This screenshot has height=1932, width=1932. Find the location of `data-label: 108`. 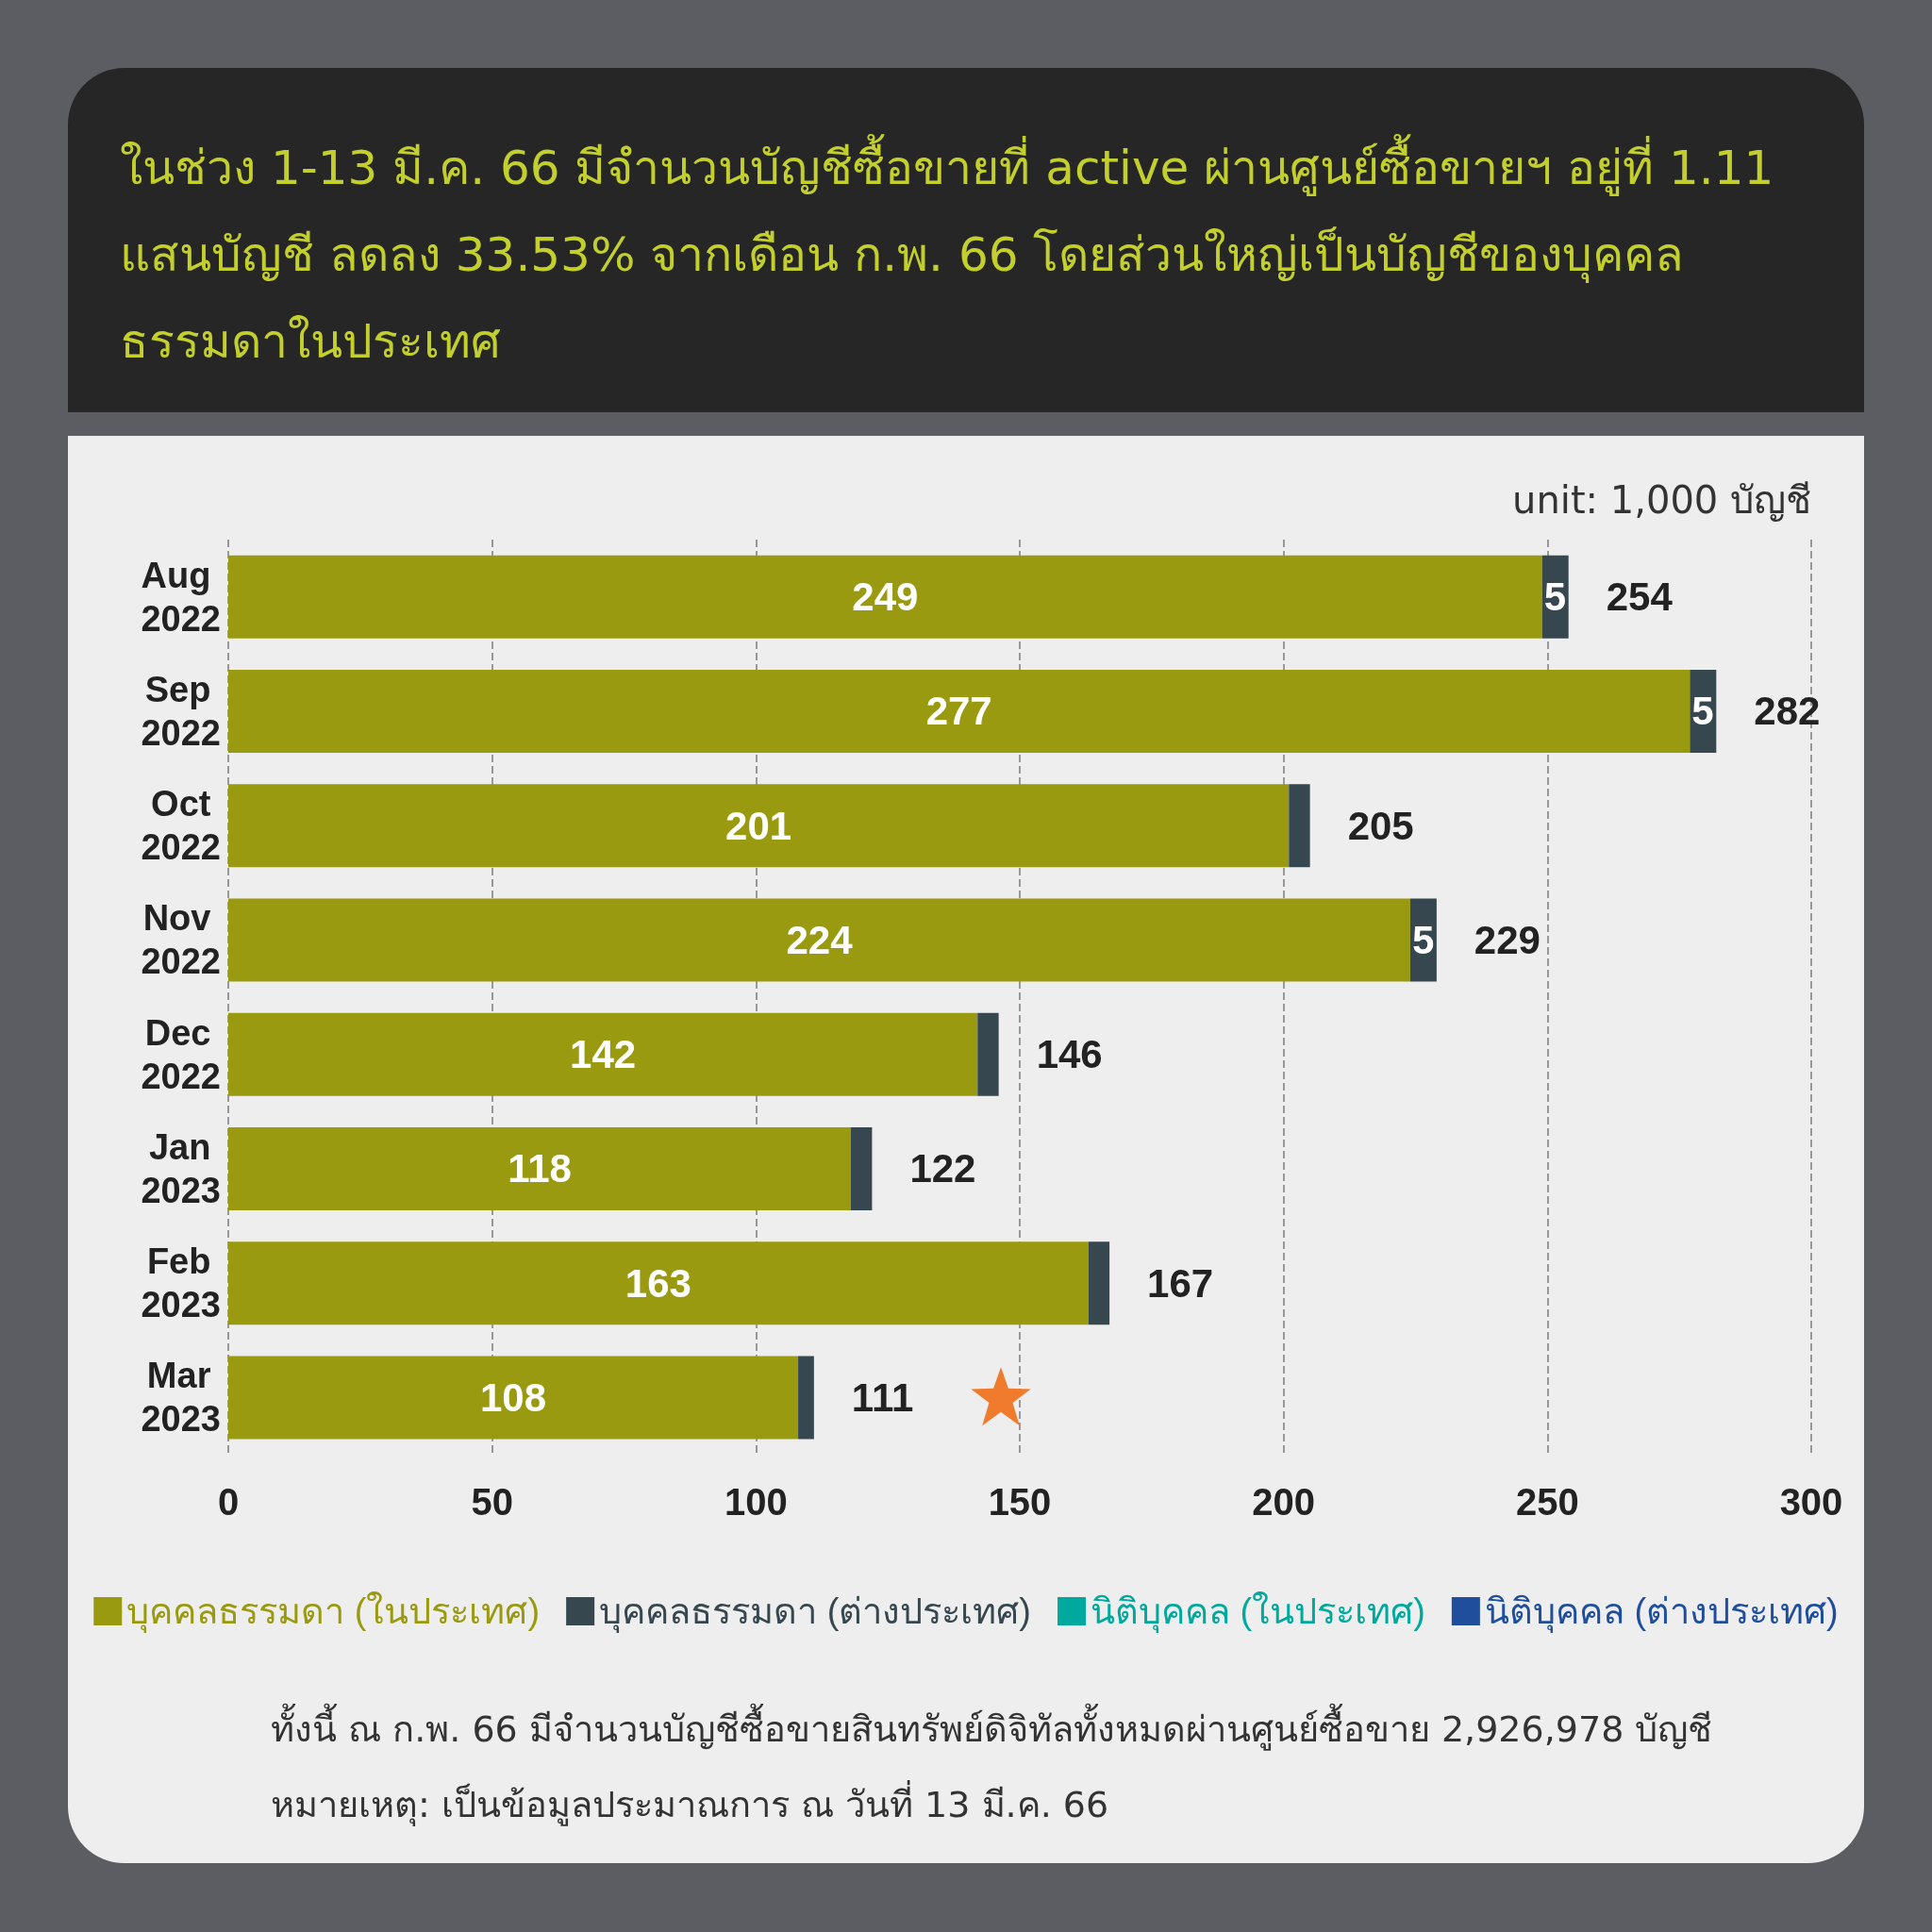

data-label: 108 is located at coordinates (513, 1397).